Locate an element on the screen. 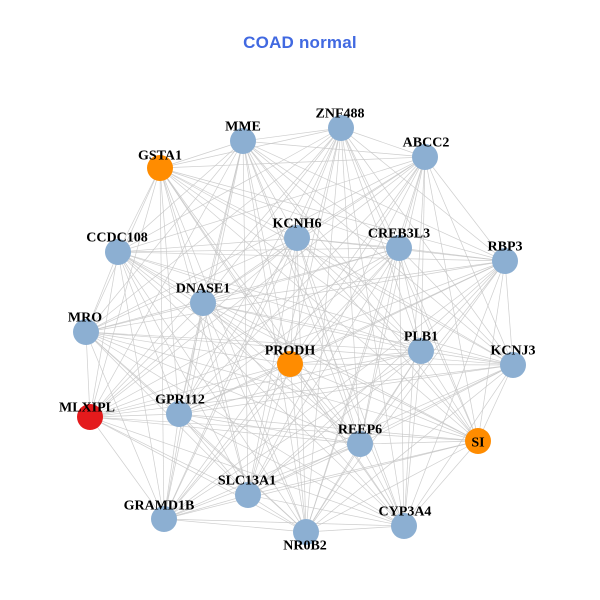  node-ccdc108 is located at coordinates (118, 252).